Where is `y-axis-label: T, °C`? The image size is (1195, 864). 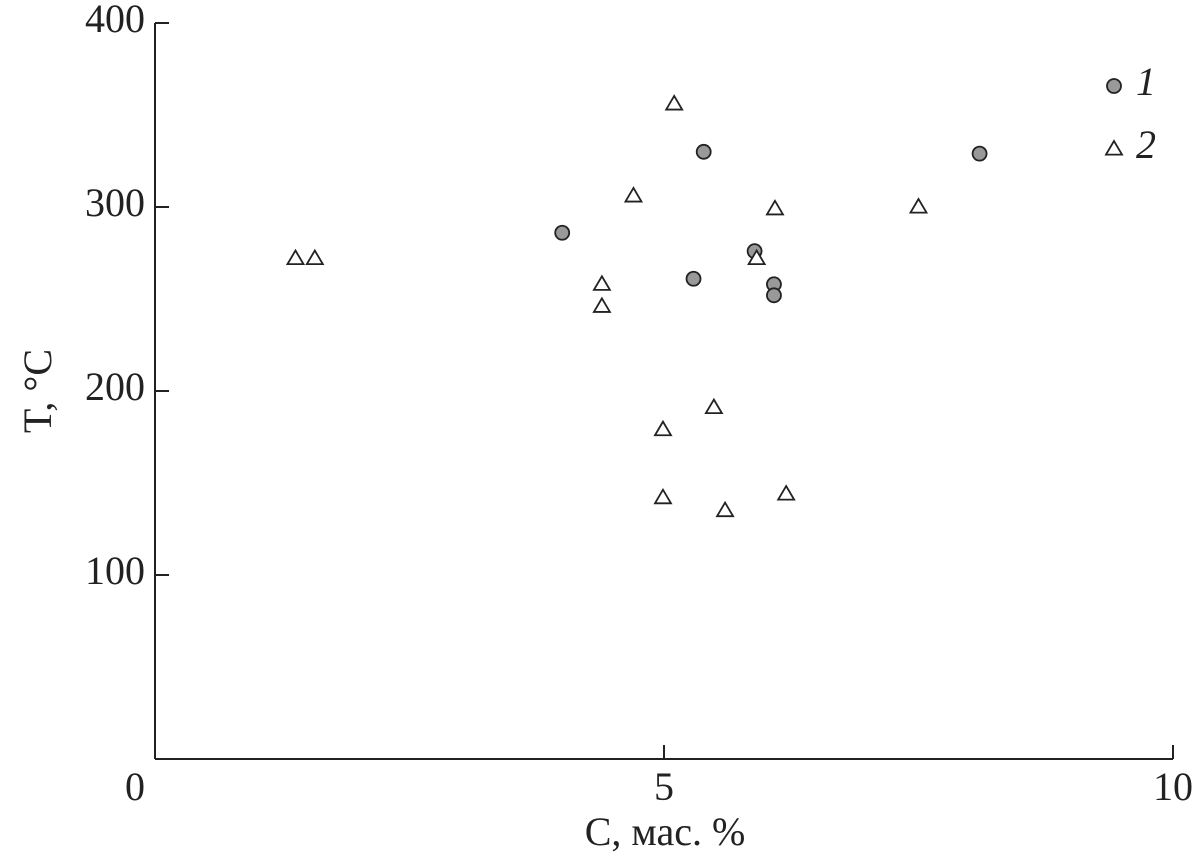 y-axis-label: T, °C is located at coordinates (37, 391).